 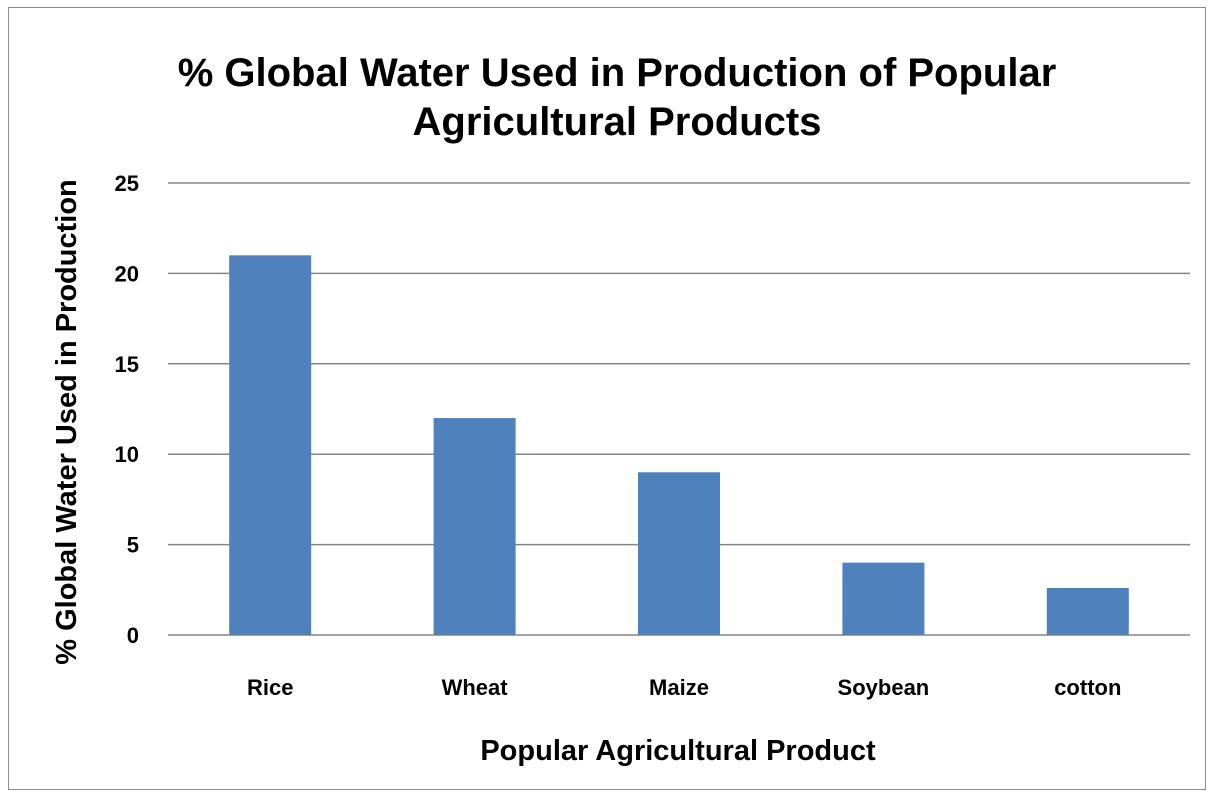 I want to click on y-tick-label-5: 5, so click(x=133, y=545).